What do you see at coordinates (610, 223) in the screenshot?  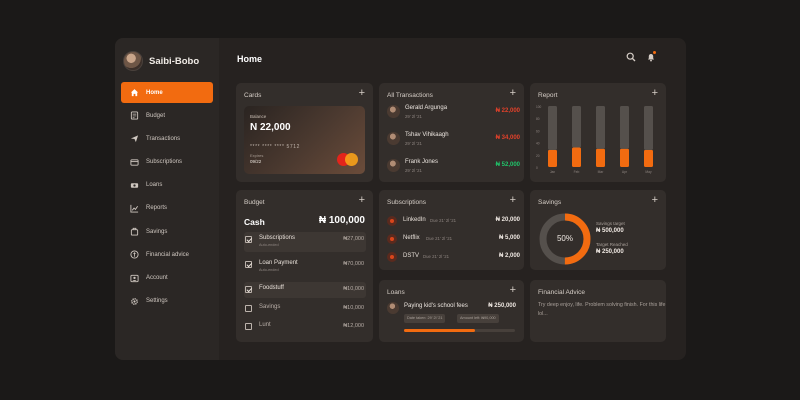 I see `savings-target-label: Savings target` at bounding box center [610, 223].